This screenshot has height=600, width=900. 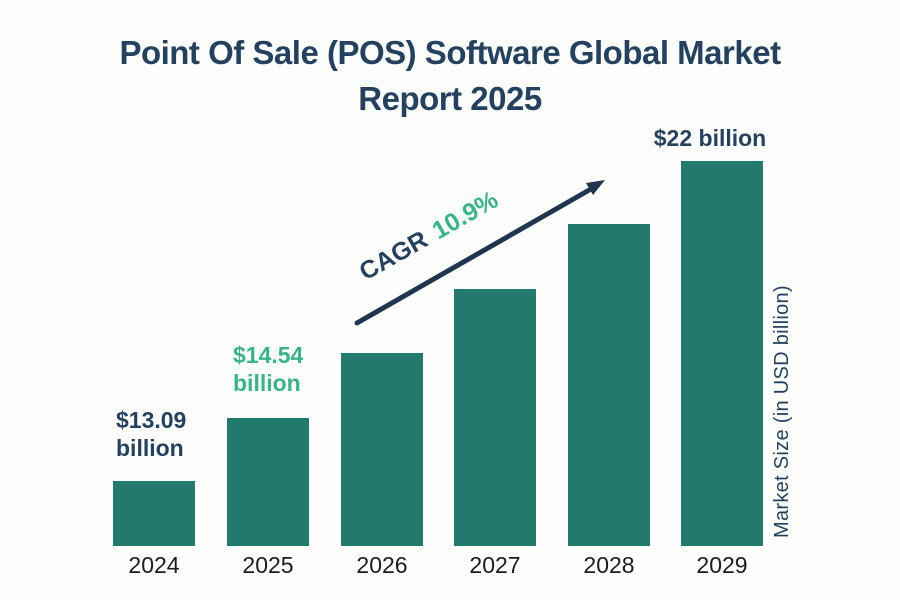 What do you see at coordinates (450, 98) in the screenshot?
I see `chart-title-line2: Report 2025` at bounding box center [450, 98].